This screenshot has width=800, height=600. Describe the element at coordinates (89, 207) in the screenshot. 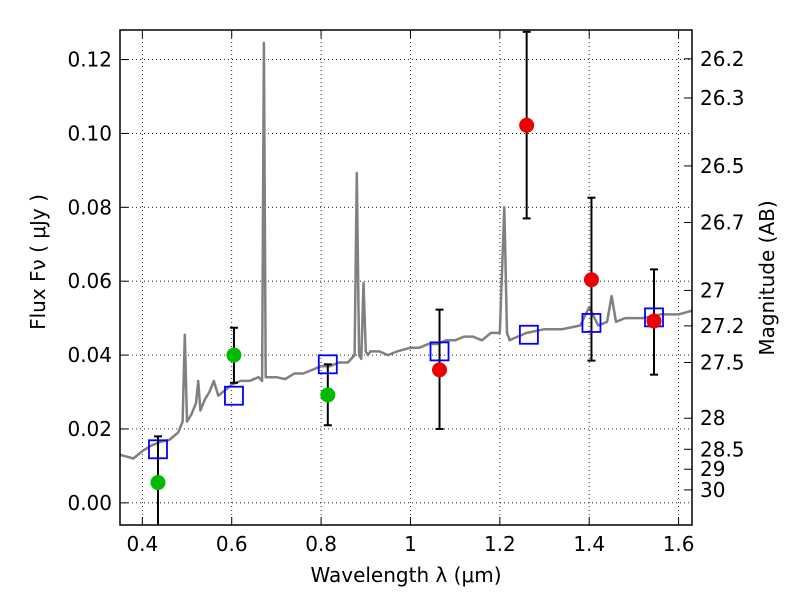

I see `y-tick-label: 0.08` at that location.